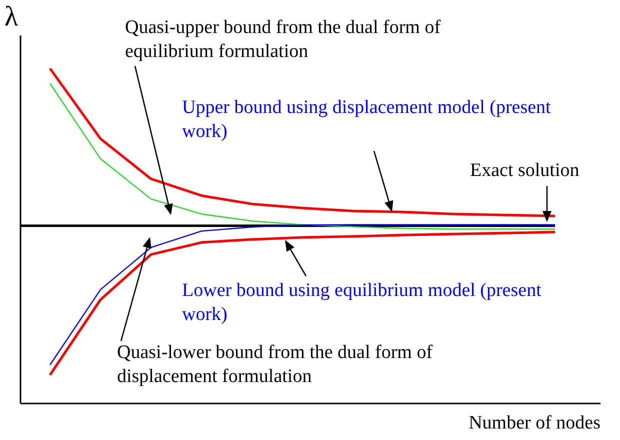 This screenshot has height=440, width=620. What do you see at coordinates (534, 423) in the screenshot?
I see `x-axis-title: Number of nodes` at bounding box center [534, 423].